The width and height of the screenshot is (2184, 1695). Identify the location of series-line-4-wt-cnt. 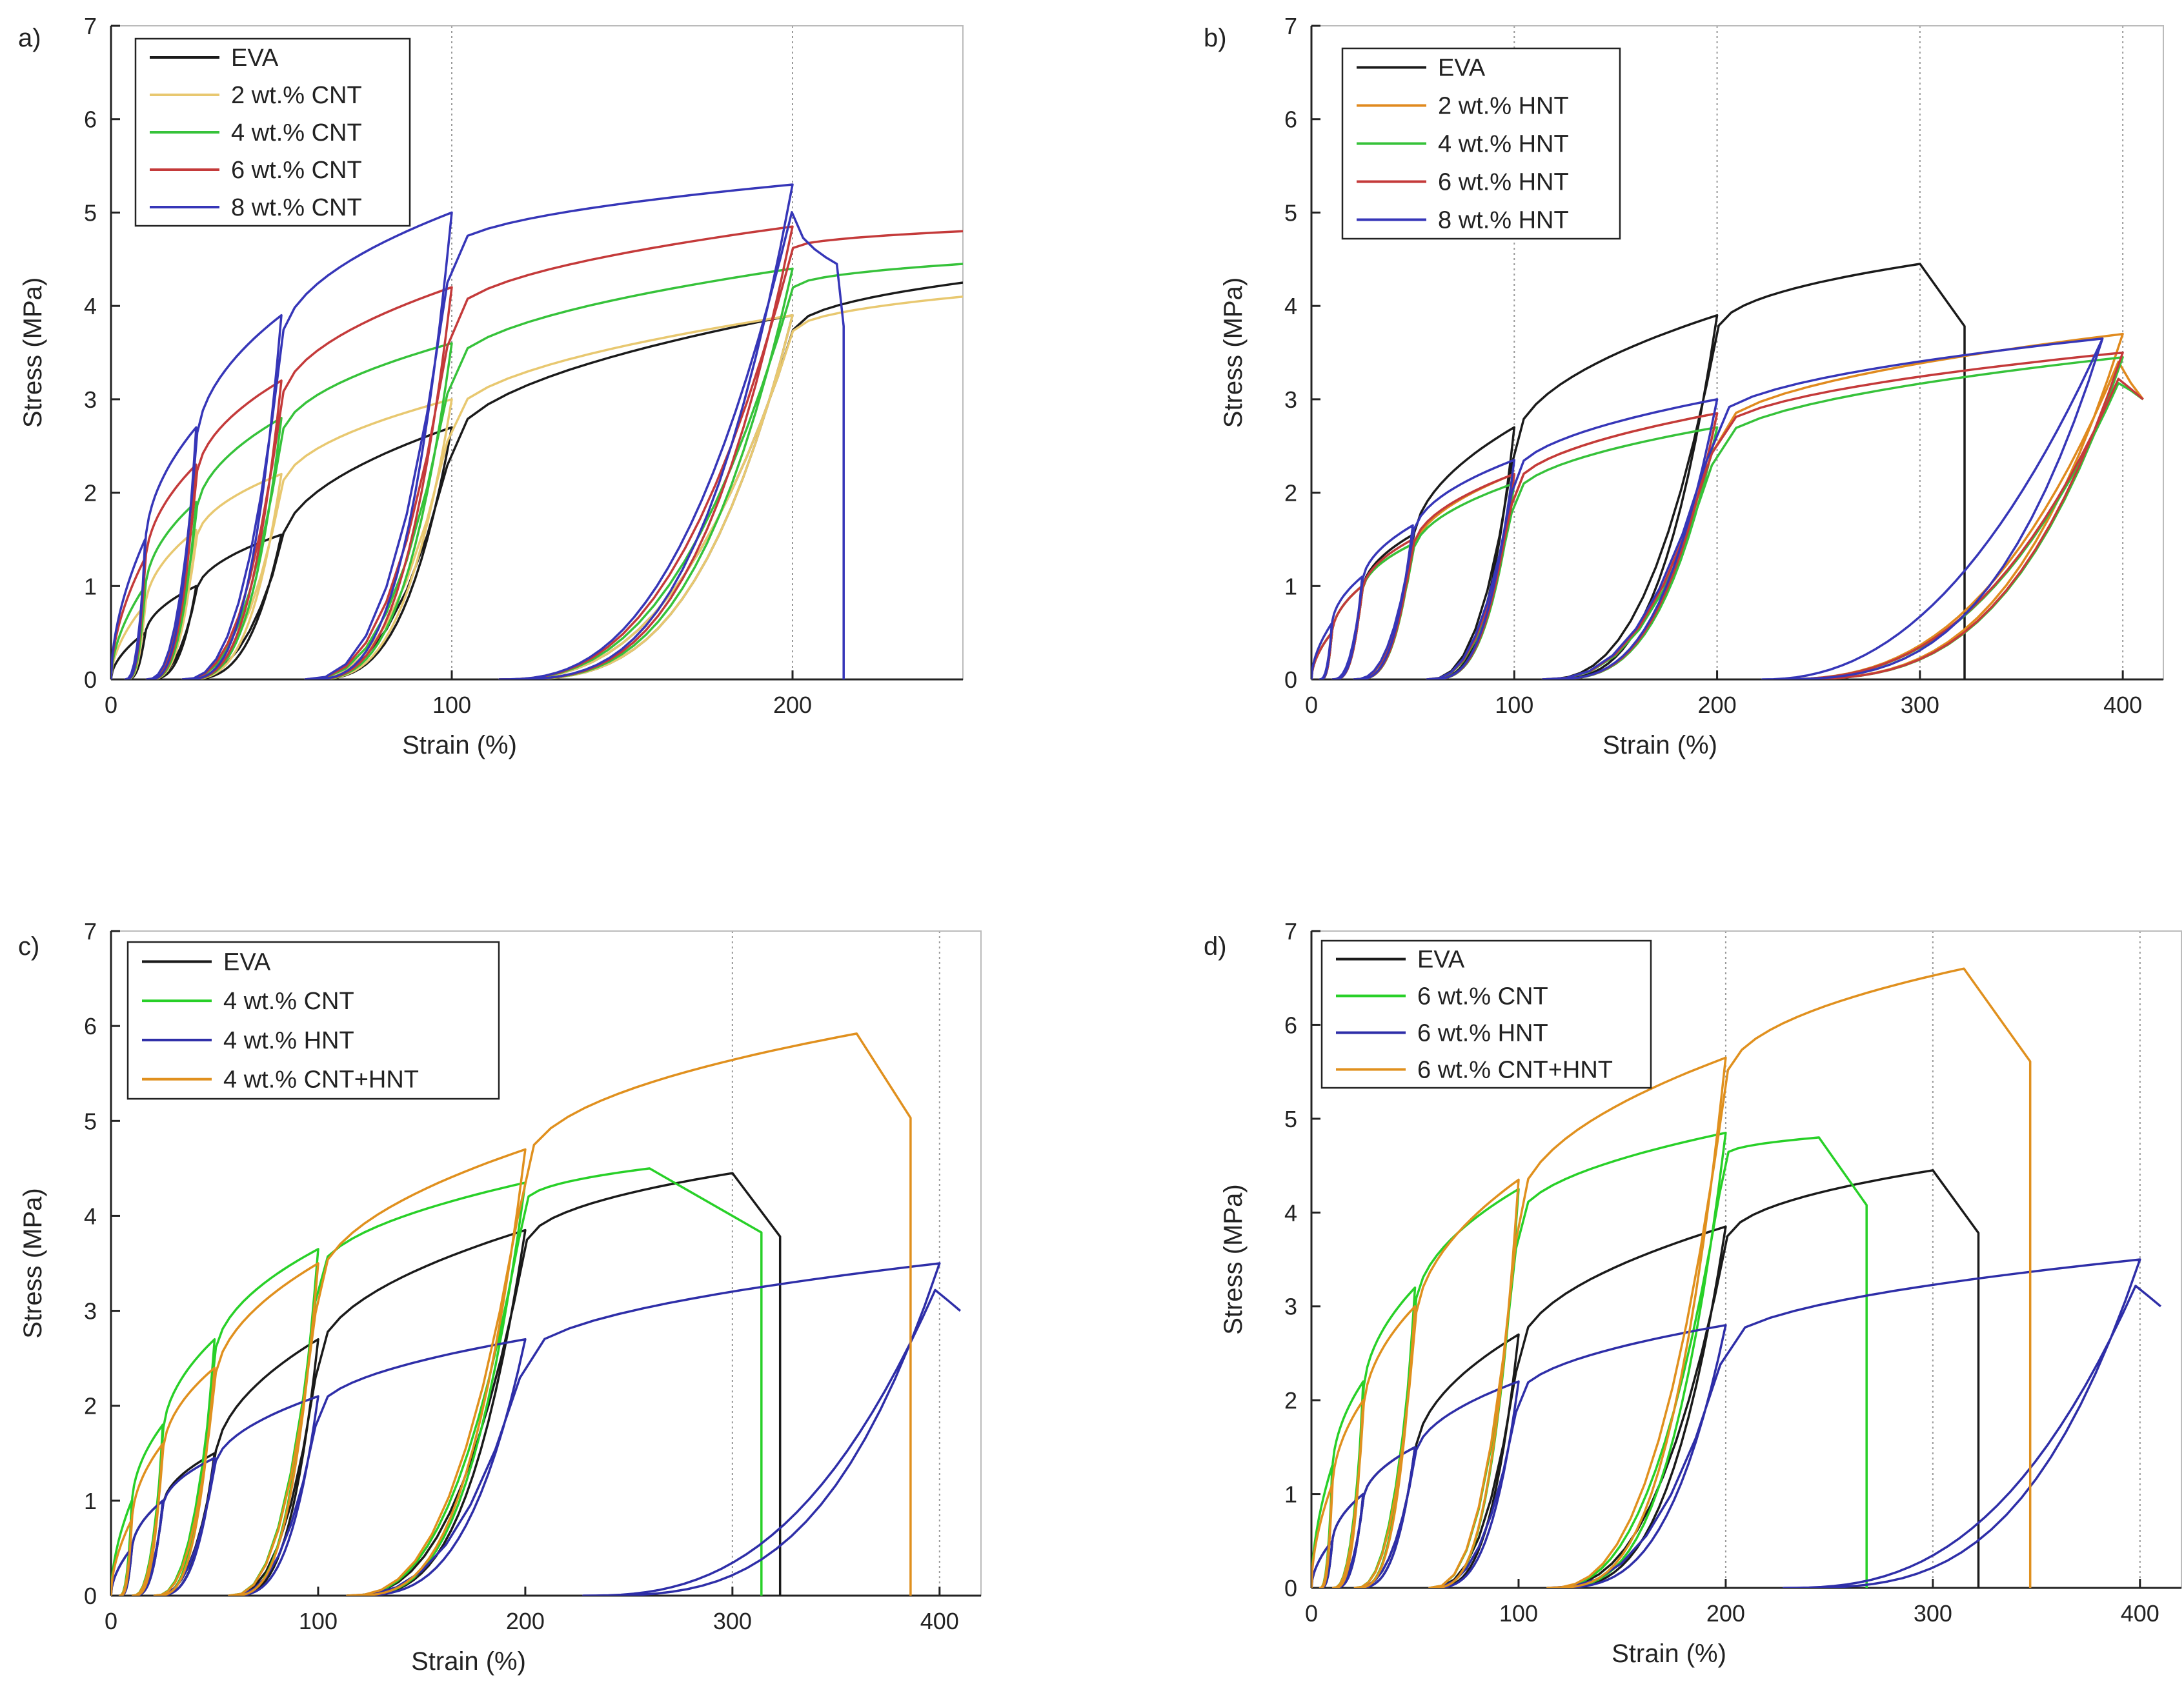
(437, 1381).